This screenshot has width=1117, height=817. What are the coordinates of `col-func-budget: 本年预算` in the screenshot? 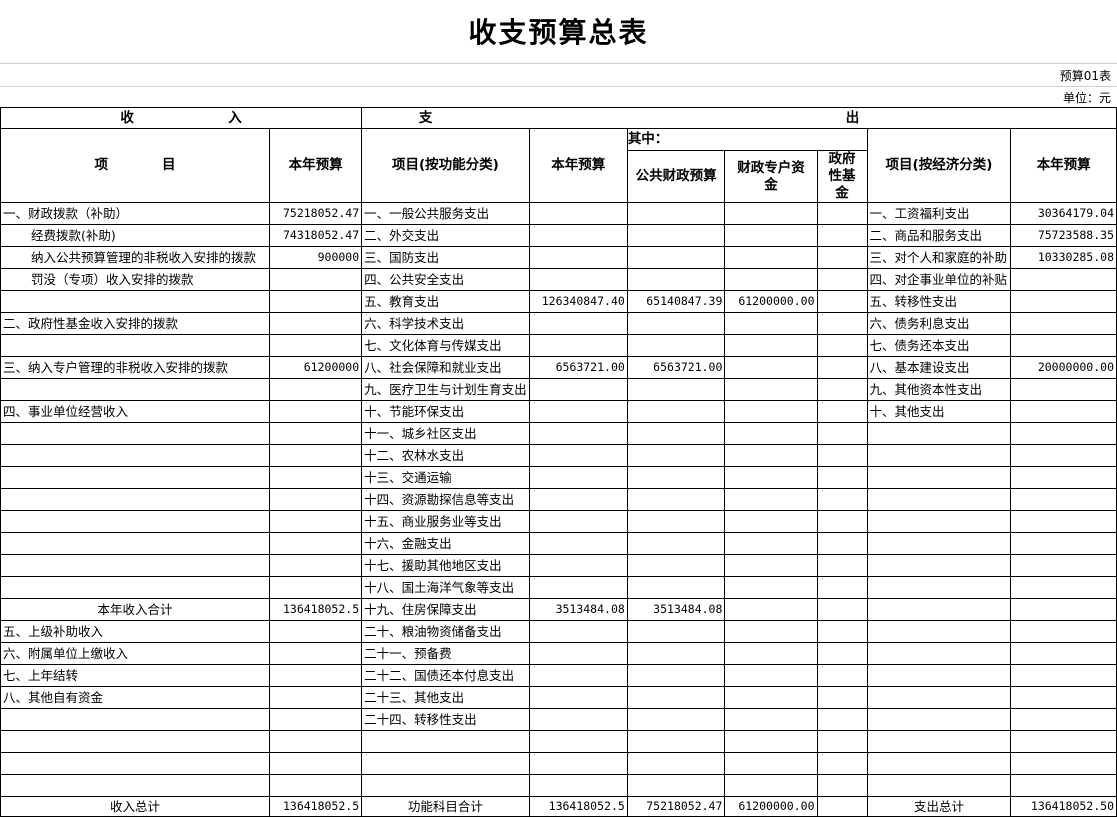 It's located at (578, 165).